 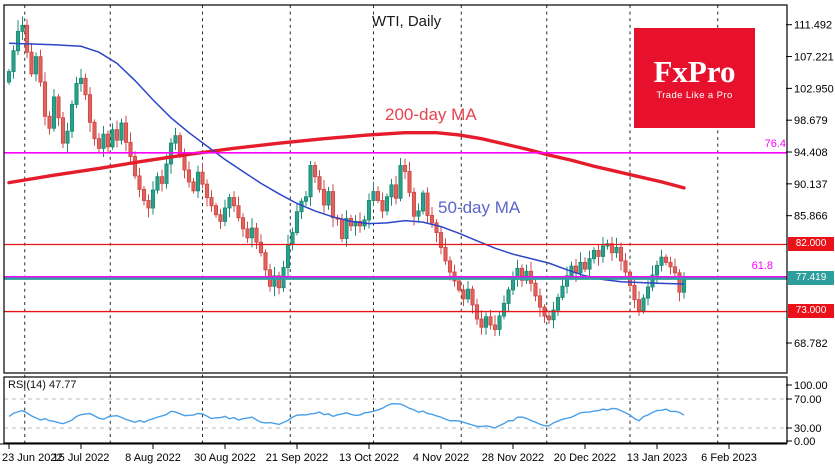 What do you see at coordinates (814, 58) in the screenshot?
I see `y-axis-label: 107.221` at bounding box center [814, 58].